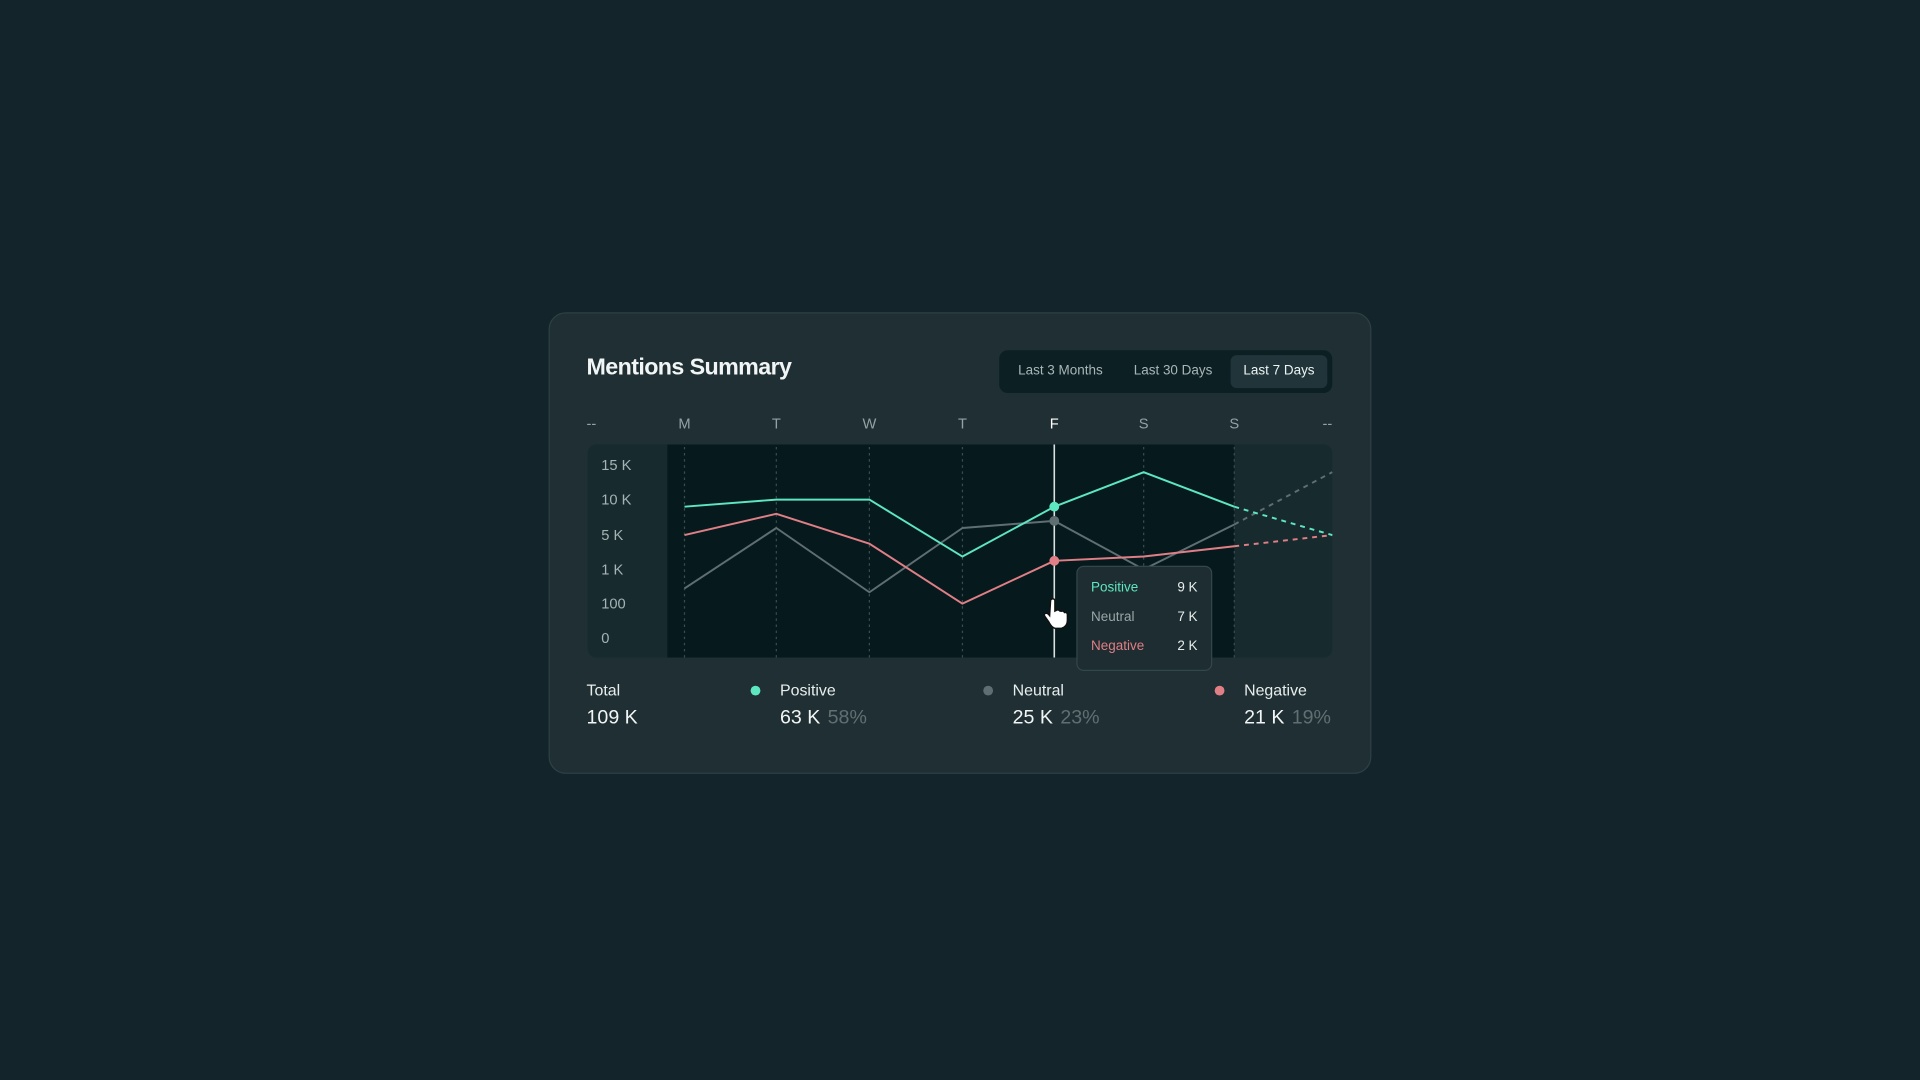  I want to click on neutral-dot-icon, so click(988, 690).